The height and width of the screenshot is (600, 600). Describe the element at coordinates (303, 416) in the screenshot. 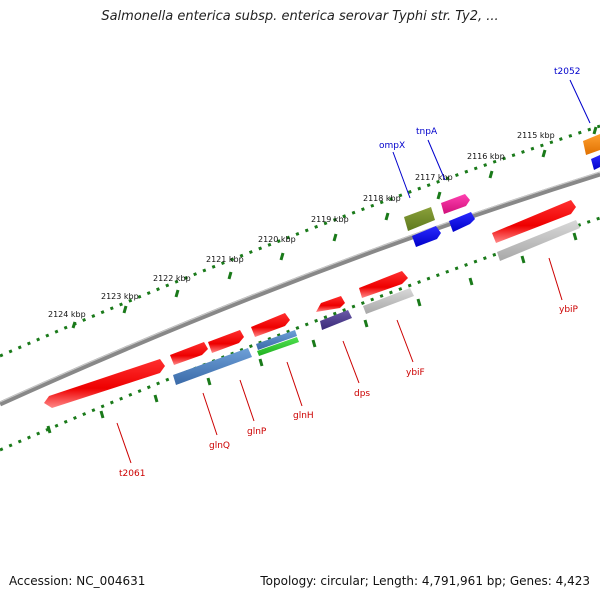

I see `gene-label-glnH: glnH` at that location.